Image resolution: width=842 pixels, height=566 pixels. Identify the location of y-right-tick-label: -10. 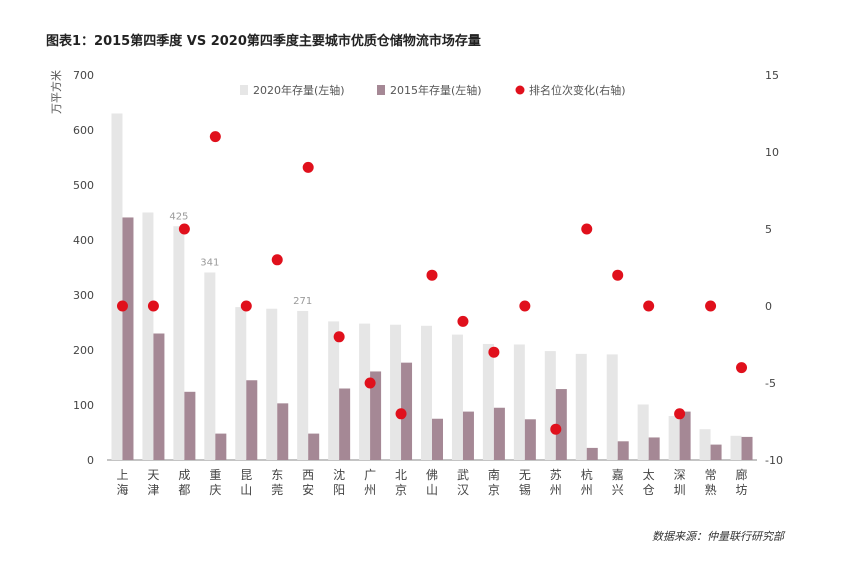
(774, 460).